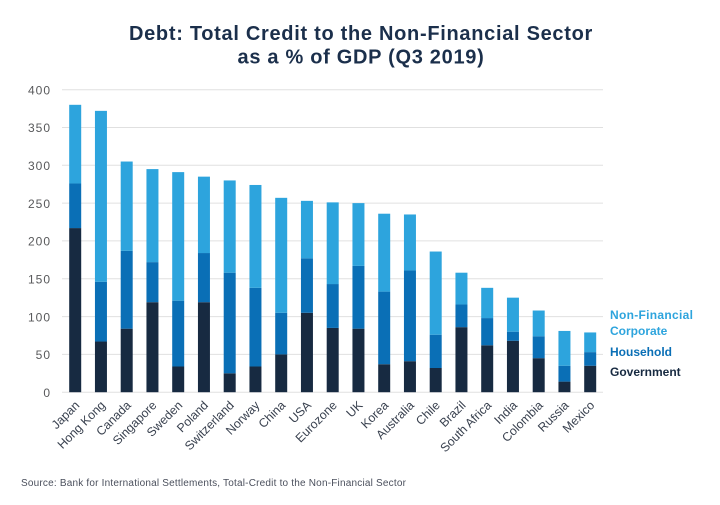 This screenshot has height=505, width=720. What do you see at coordinates (39, 280) in the screenshot?
I see `svg-text: 150` at bounding box center [39, 280].